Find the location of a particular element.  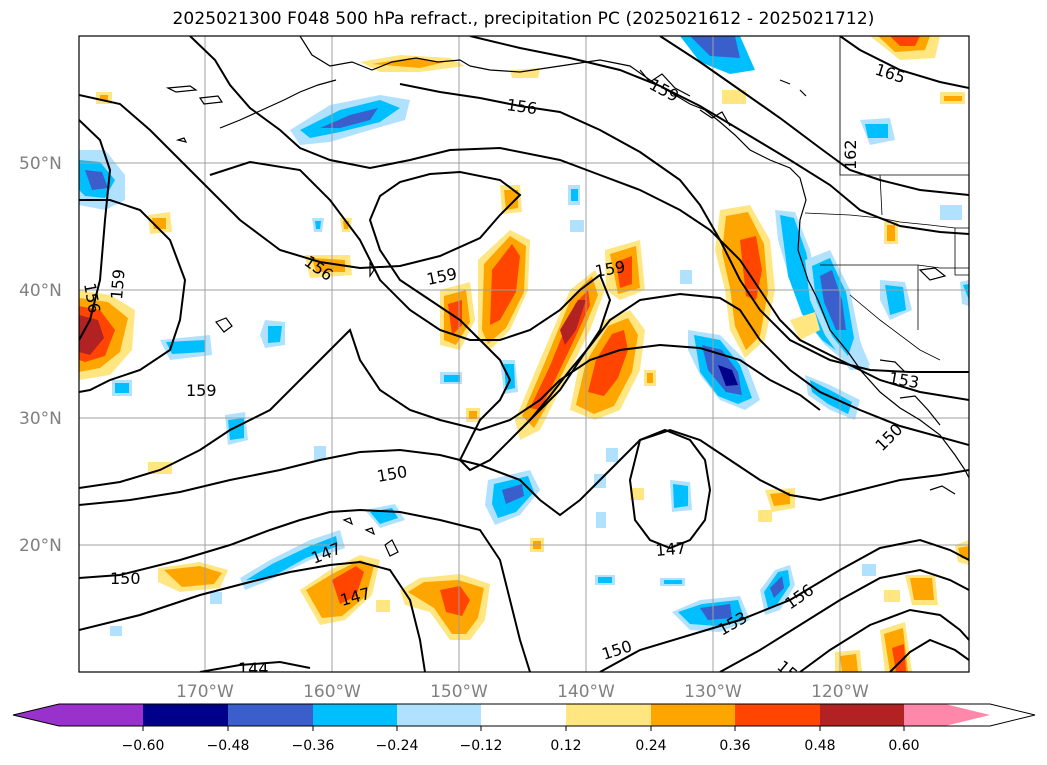

longitude-labels: 170°W 160°W 150°W 140°W 130°W 120°W is located at coordinates (522, 692).